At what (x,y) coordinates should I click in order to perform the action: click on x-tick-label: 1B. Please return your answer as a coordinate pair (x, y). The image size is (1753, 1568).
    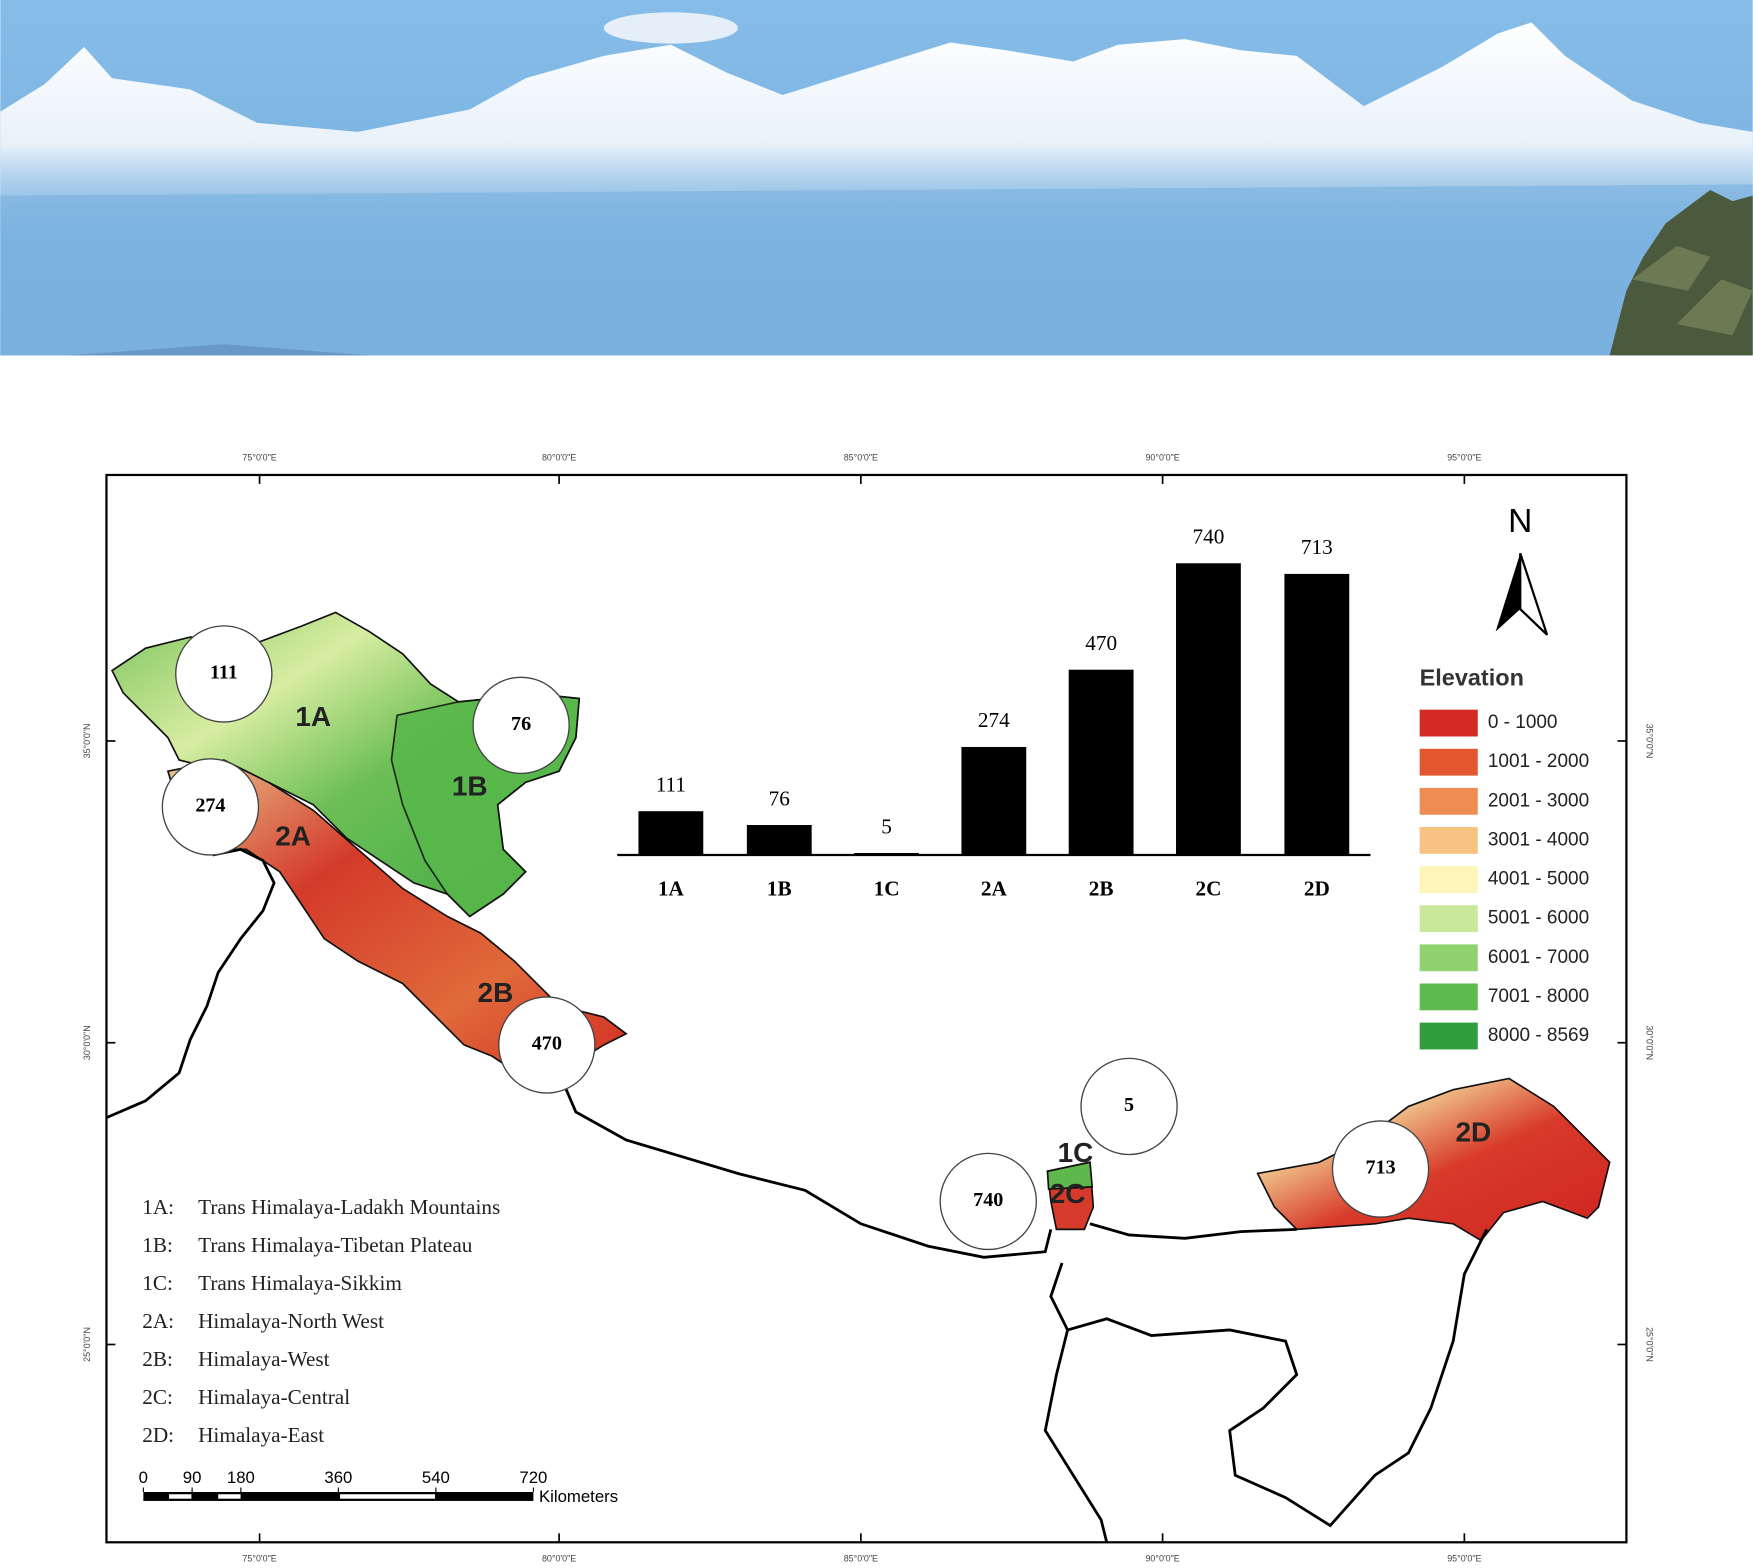
    Looking at the image, I should click on (779, 889).